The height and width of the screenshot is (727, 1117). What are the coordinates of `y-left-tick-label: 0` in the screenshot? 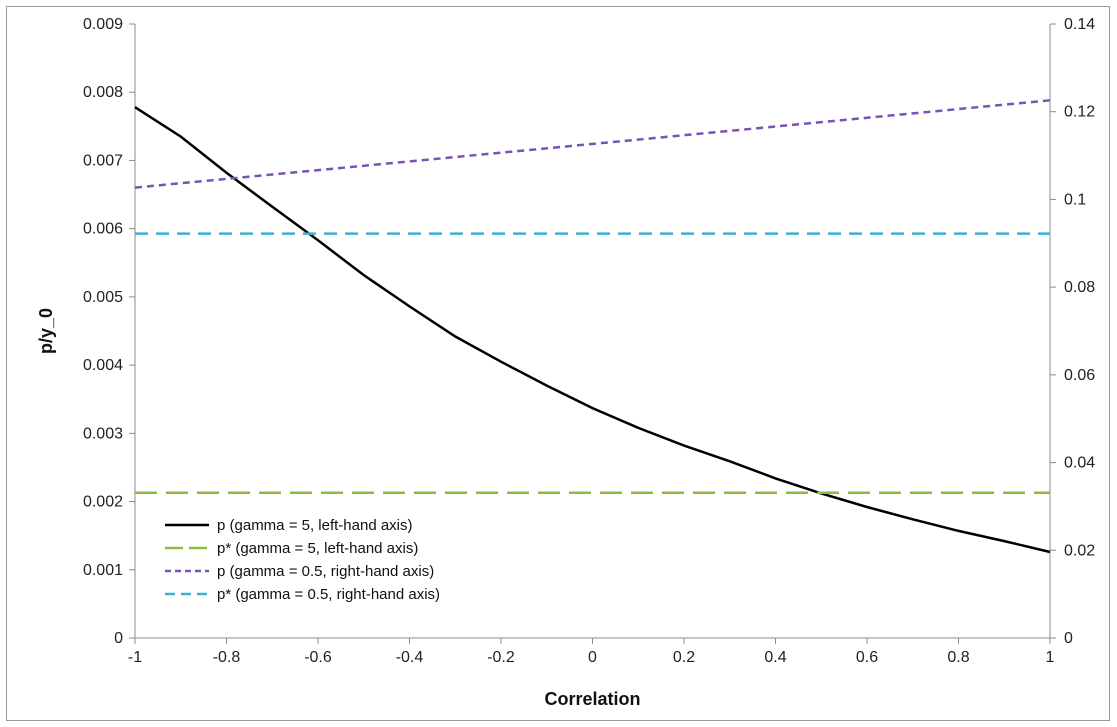 It's located at (118, 638).